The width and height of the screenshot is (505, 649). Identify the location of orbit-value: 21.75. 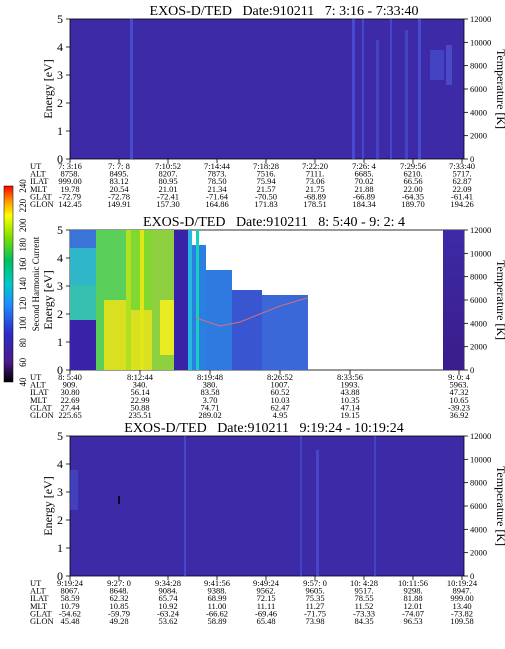
(314, 189).